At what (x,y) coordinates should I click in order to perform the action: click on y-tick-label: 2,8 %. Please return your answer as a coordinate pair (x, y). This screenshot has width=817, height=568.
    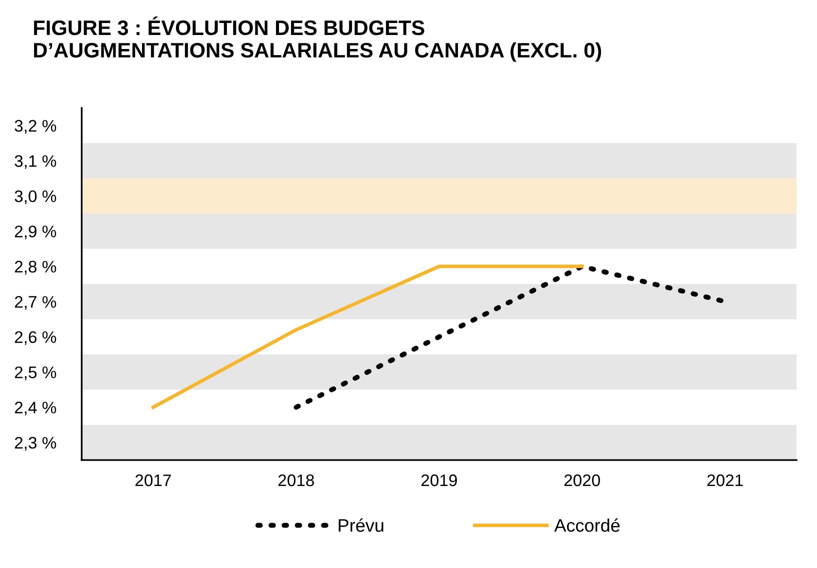
    Looking at the image, I should click on (35, 267).